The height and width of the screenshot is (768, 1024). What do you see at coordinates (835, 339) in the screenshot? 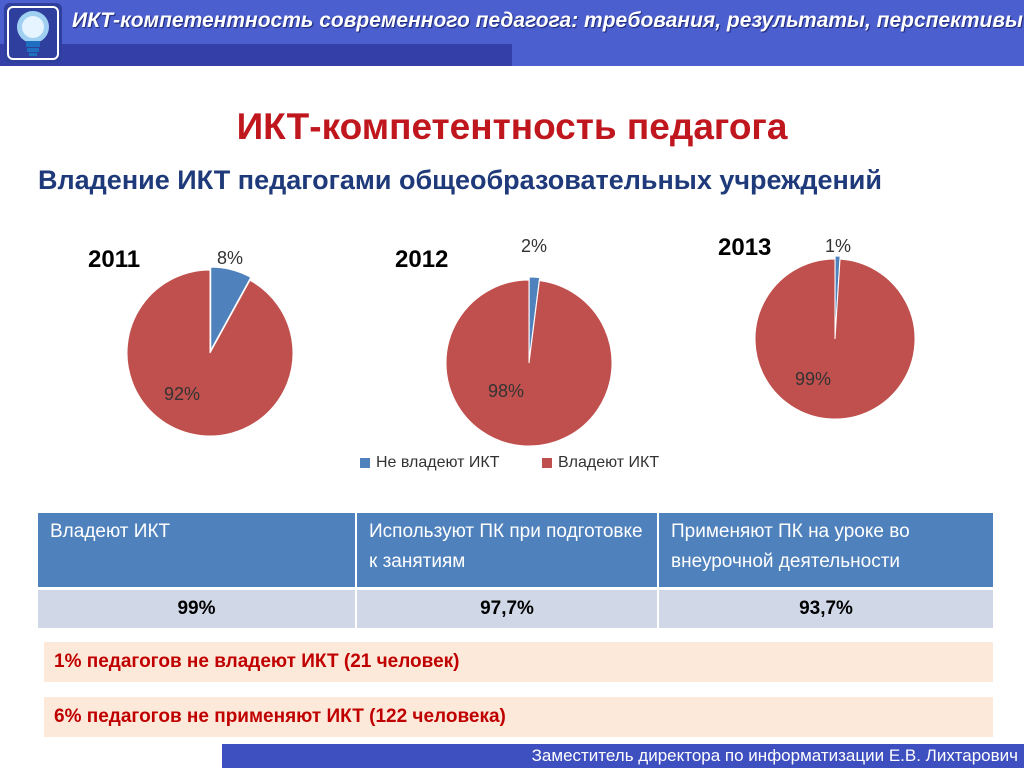
I see `pie-slice-2013-own` at bounding box center [835, 339].